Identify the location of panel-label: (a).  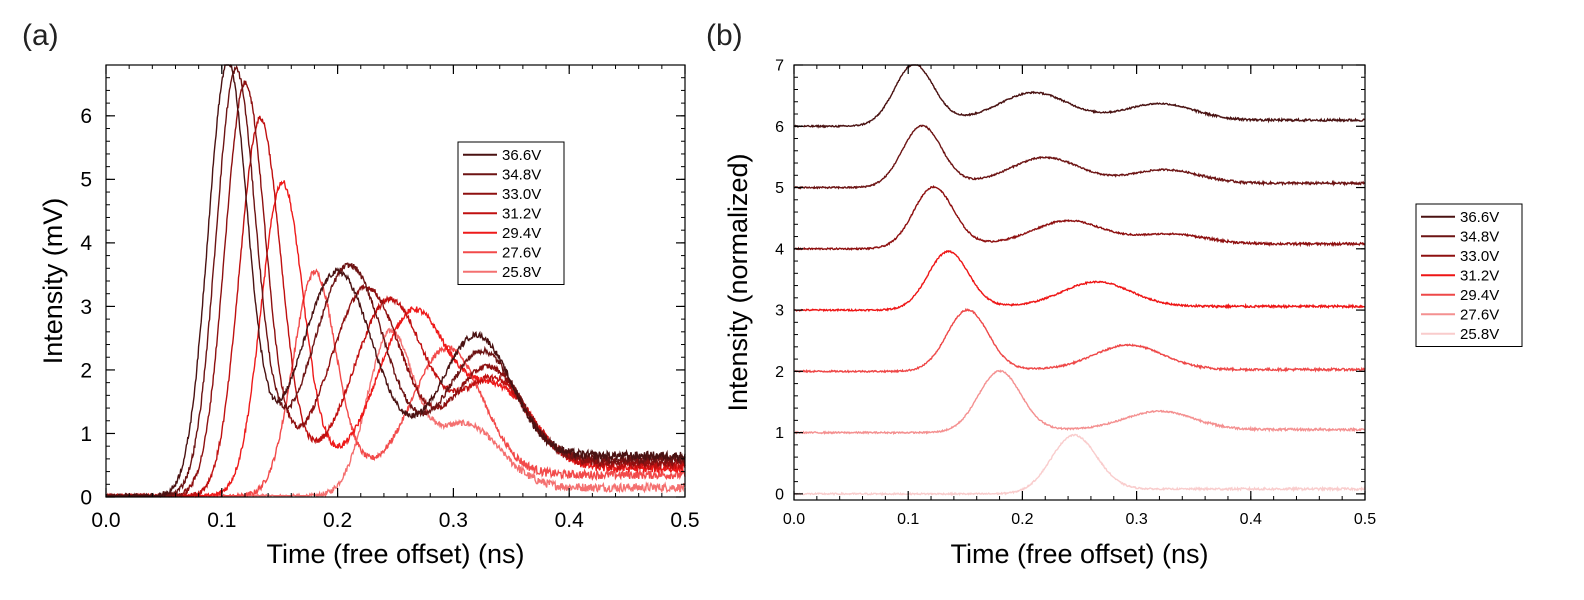
(40, 35).